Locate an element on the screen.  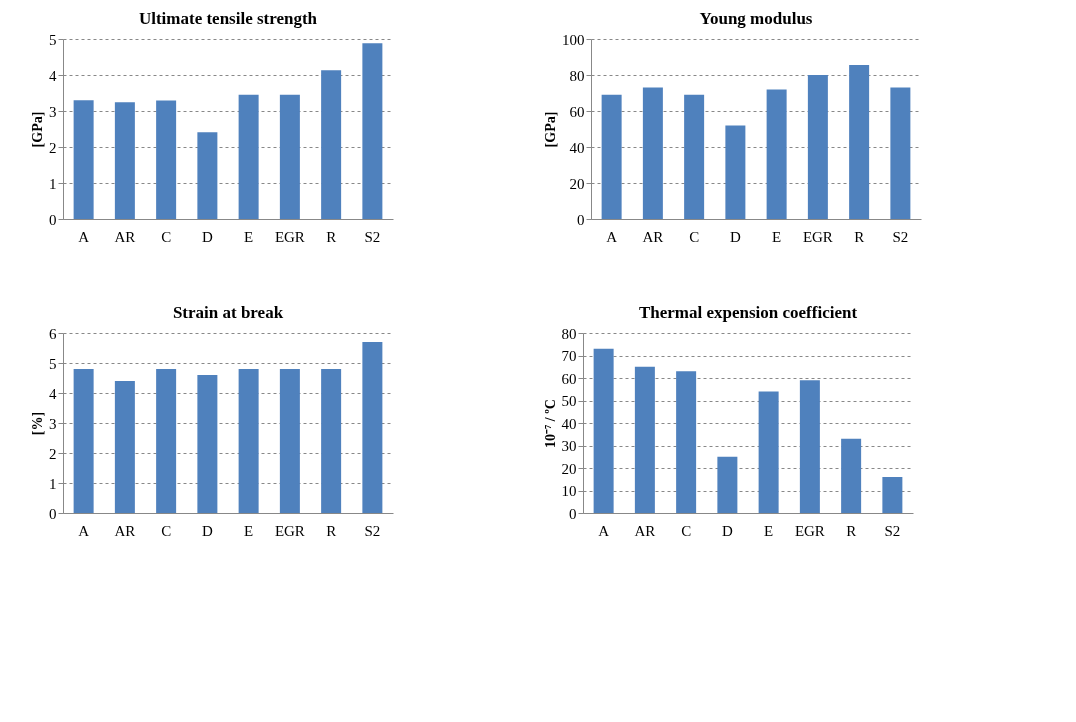
chart-title: Young modulus is located at coordinates (756, 18).